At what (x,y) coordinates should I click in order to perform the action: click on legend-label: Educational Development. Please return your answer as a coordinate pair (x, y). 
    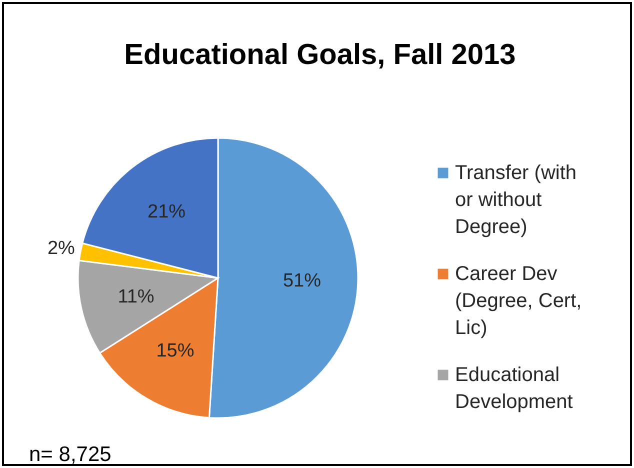
    Looking at the image, I should click on (514, 388).